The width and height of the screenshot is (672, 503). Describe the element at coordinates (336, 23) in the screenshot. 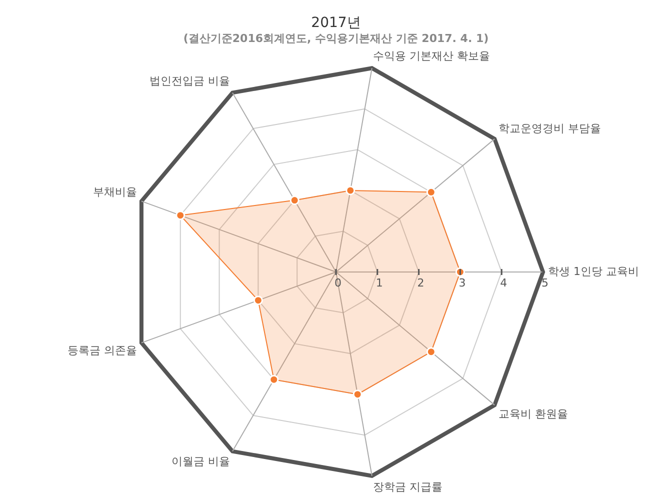

I see `chart-title: 2017년` at that location.